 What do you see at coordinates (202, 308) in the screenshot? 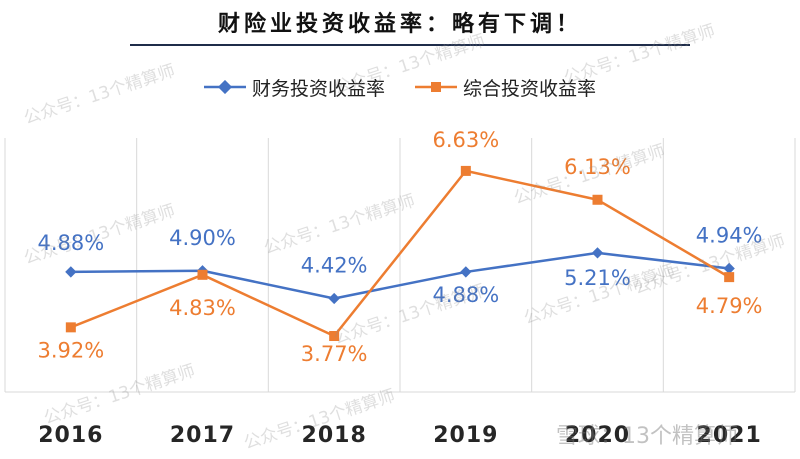
I see `data-label: 4.83%` at bounding box center [202, 308].